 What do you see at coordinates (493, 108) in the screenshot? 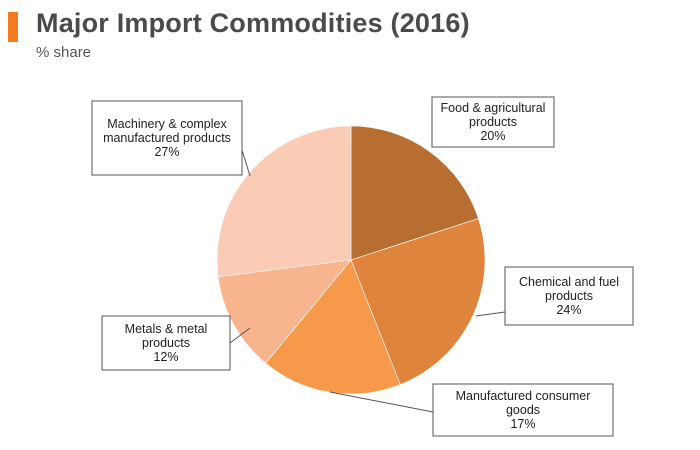
I see `slice-category-label: Food & agricultural` at bounding box center [493, 108].